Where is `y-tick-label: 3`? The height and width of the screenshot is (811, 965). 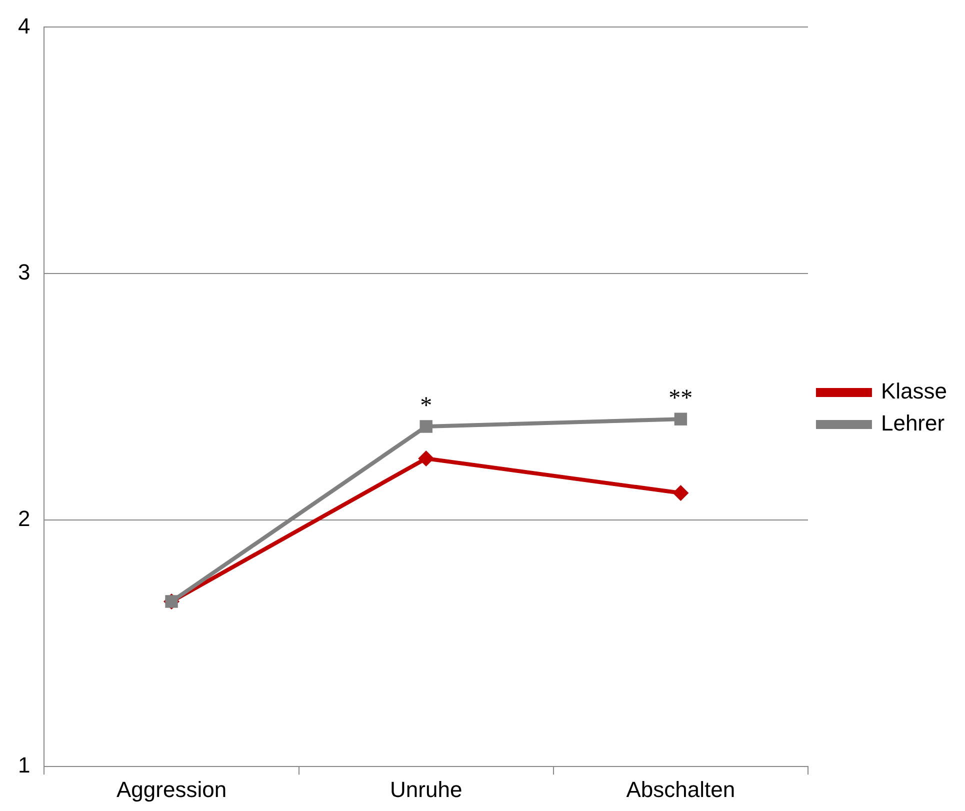
y-tick-label: 3 is located at coordinates (24, 272).